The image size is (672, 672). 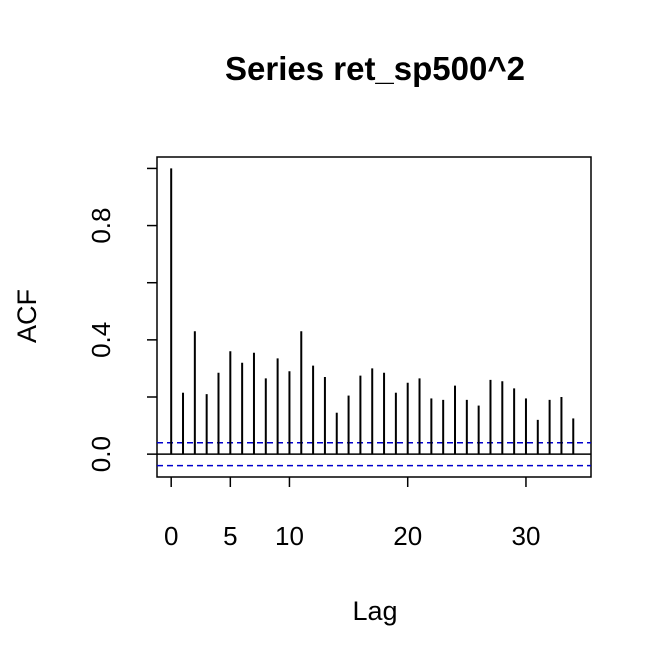 What do you see at coordinates (352, 514) in the screenshot?
I see `x-axis: 0 5 10 20 30` at bounding box center [352, 514].